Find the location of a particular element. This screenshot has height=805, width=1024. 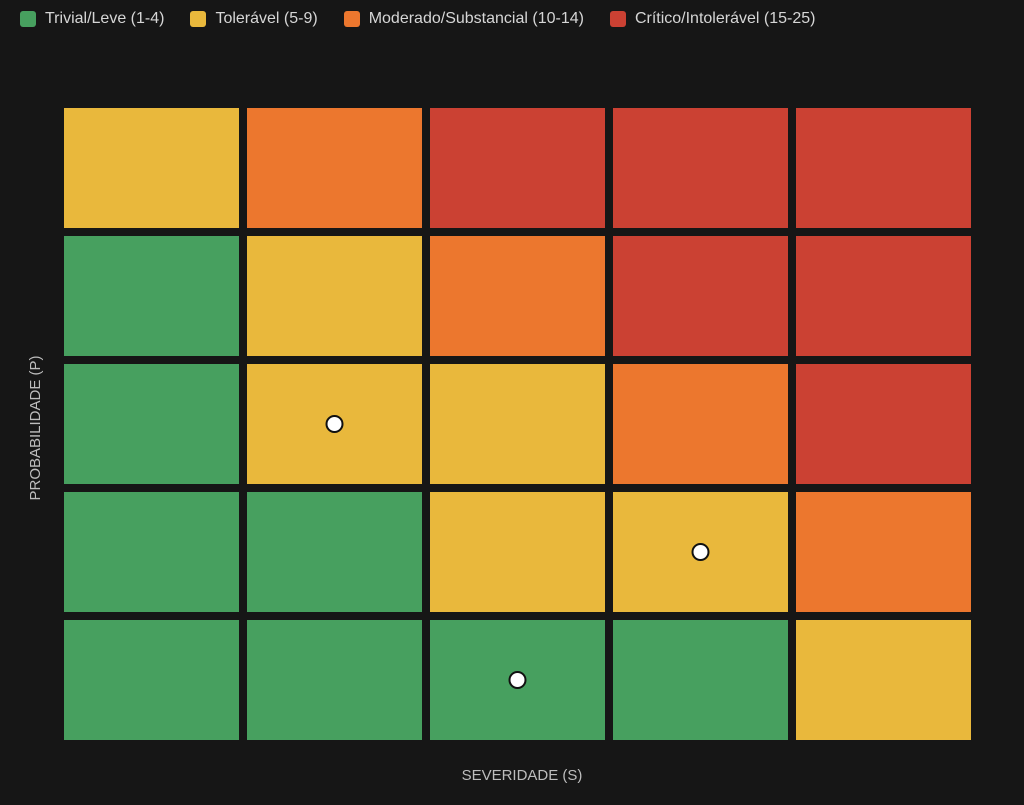

cell-p2-s1 is located at coordinates (151, 552).